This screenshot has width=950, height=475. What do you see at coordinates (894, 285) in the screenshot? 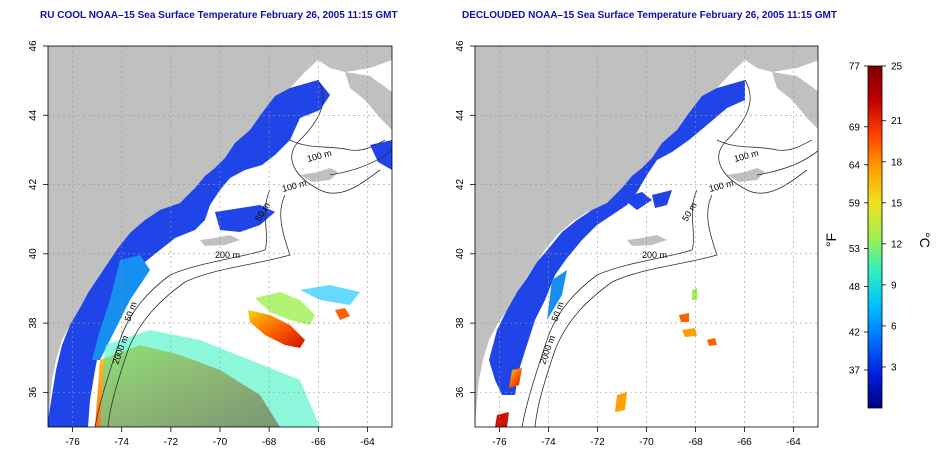
I see `celsius-tick: 9` at bounding box center [894, 285].